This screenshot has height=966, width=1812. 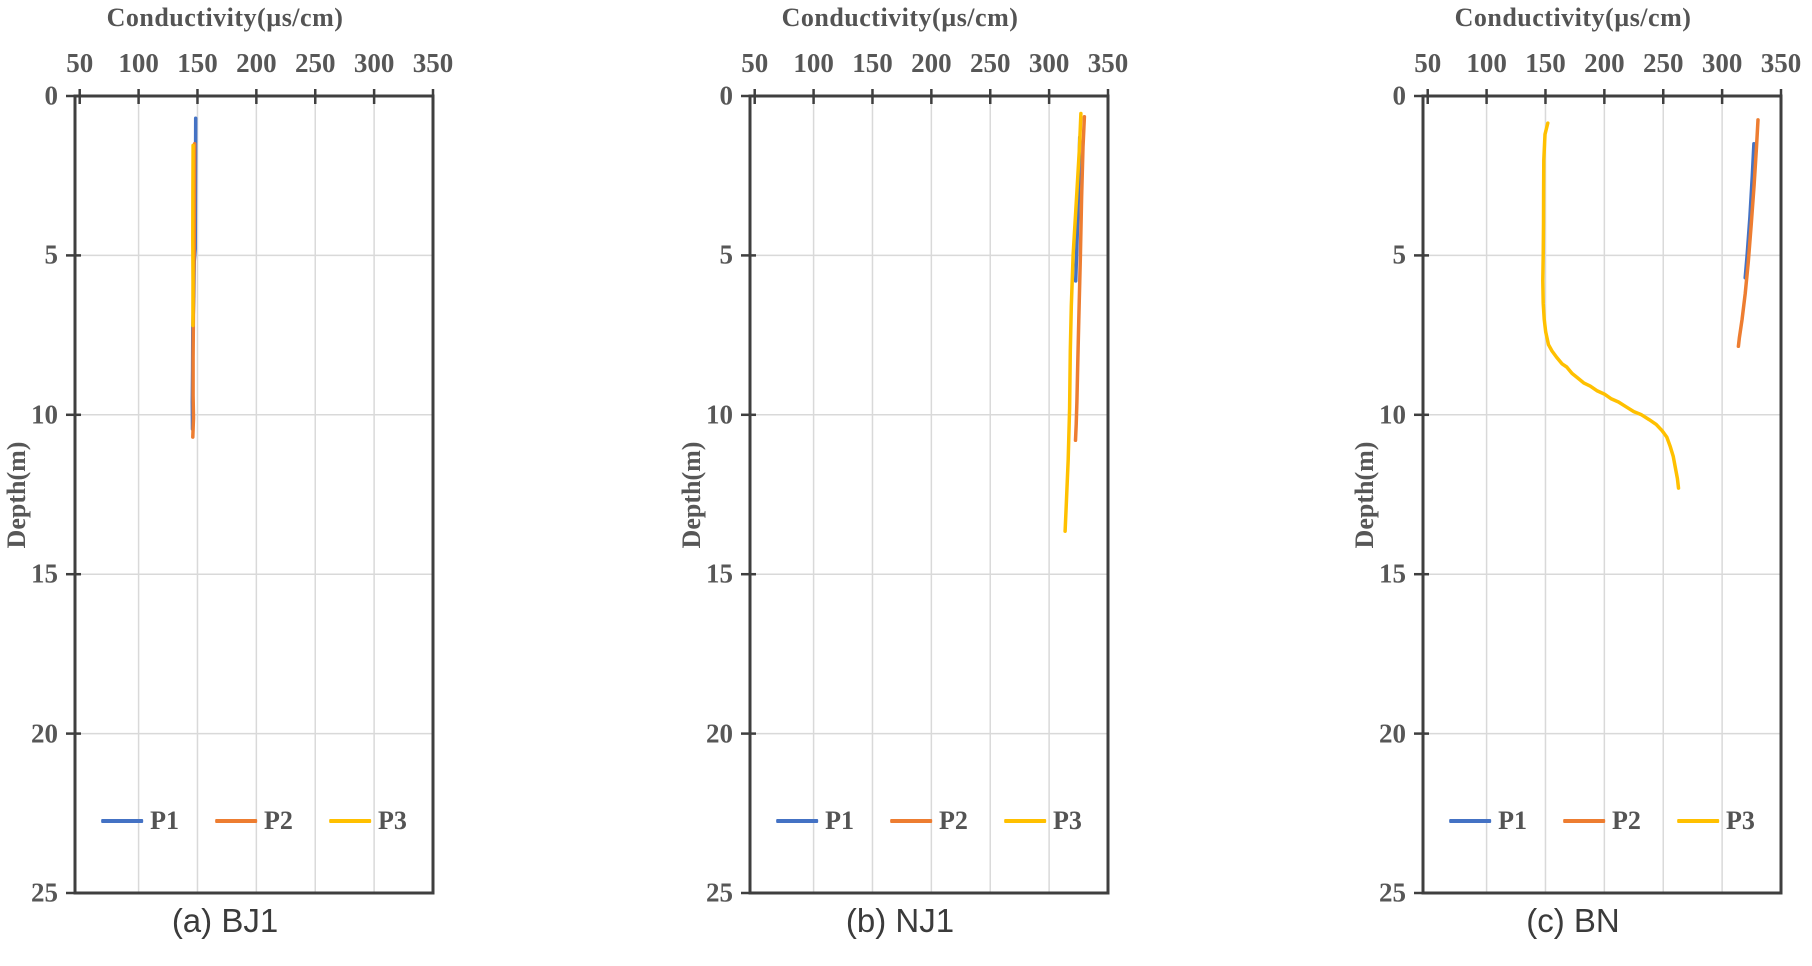 I want to click on chart-caption: (b) NJ1, so click(x=900, y=920).